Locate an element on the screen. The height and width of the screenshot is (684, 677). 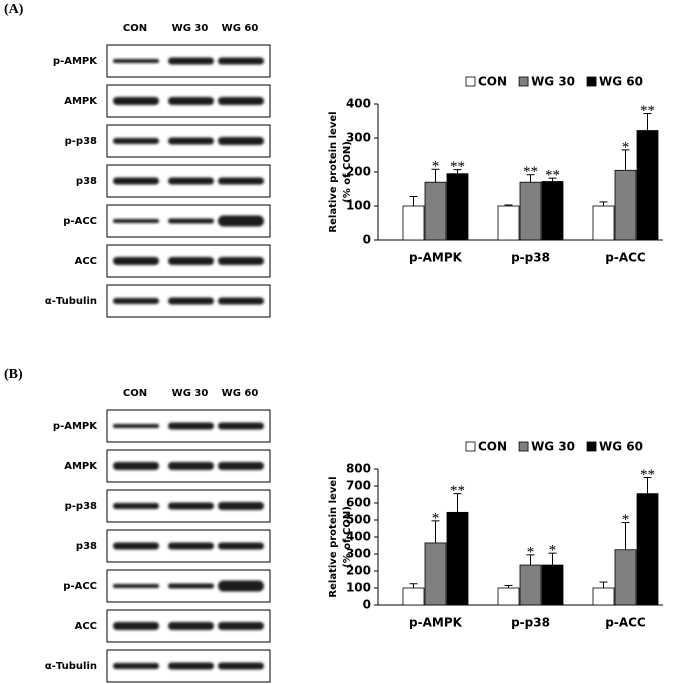
x-tick-label: p-AMPK is located at coordinates (436, 258).